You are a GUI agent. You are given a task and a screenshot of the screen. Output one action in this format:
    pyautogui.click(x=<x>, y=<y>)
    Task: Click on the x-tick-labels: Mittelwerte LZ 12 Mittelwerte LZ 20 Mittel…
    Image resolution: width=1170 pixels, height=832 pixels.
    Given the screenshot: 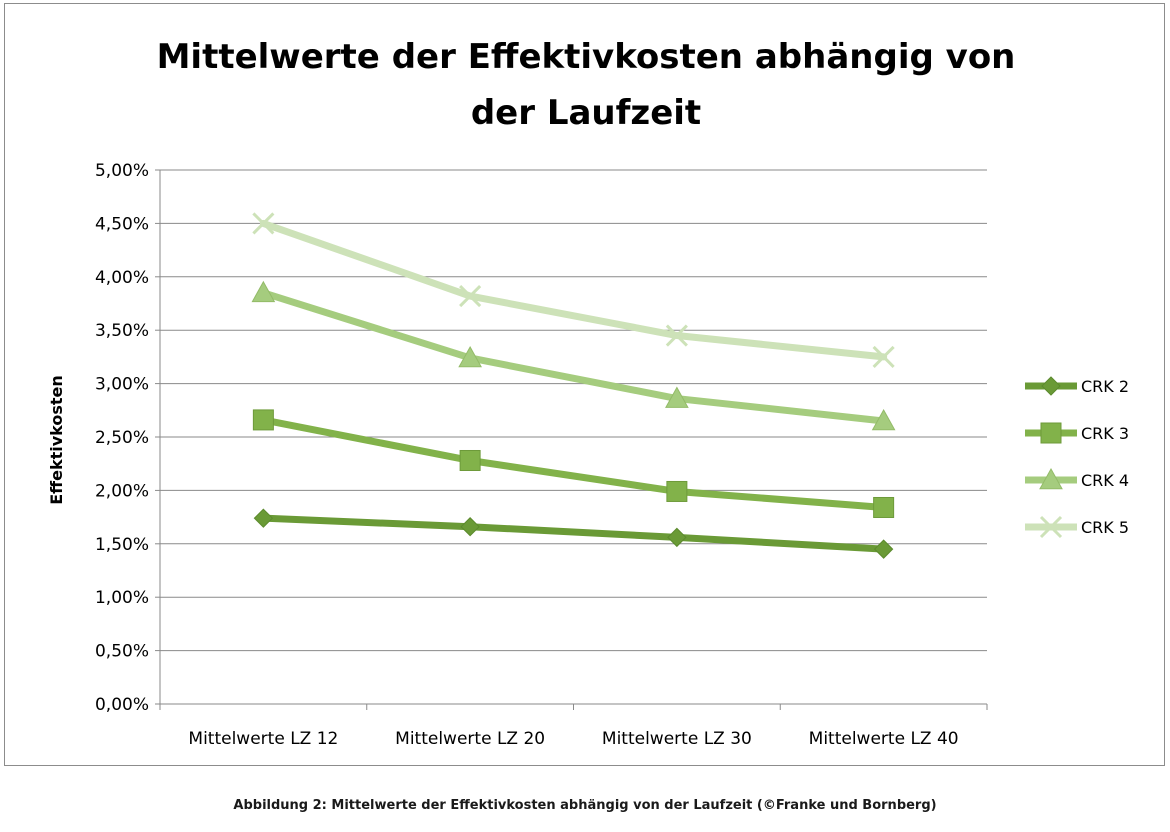 What is the action you would take?
    pyautogui.click(x=573, y=739)
    